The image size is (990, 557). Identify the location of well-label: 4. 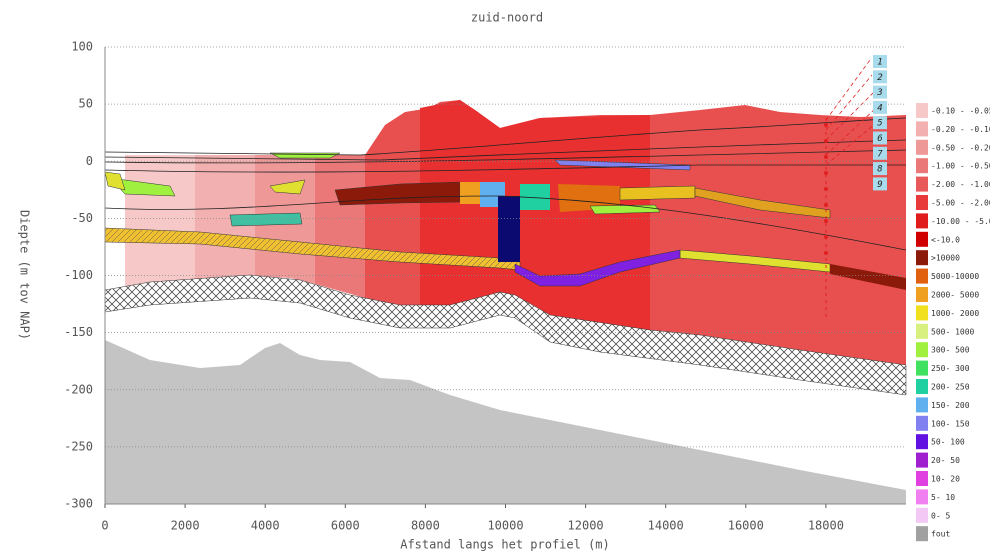
(879, 108).